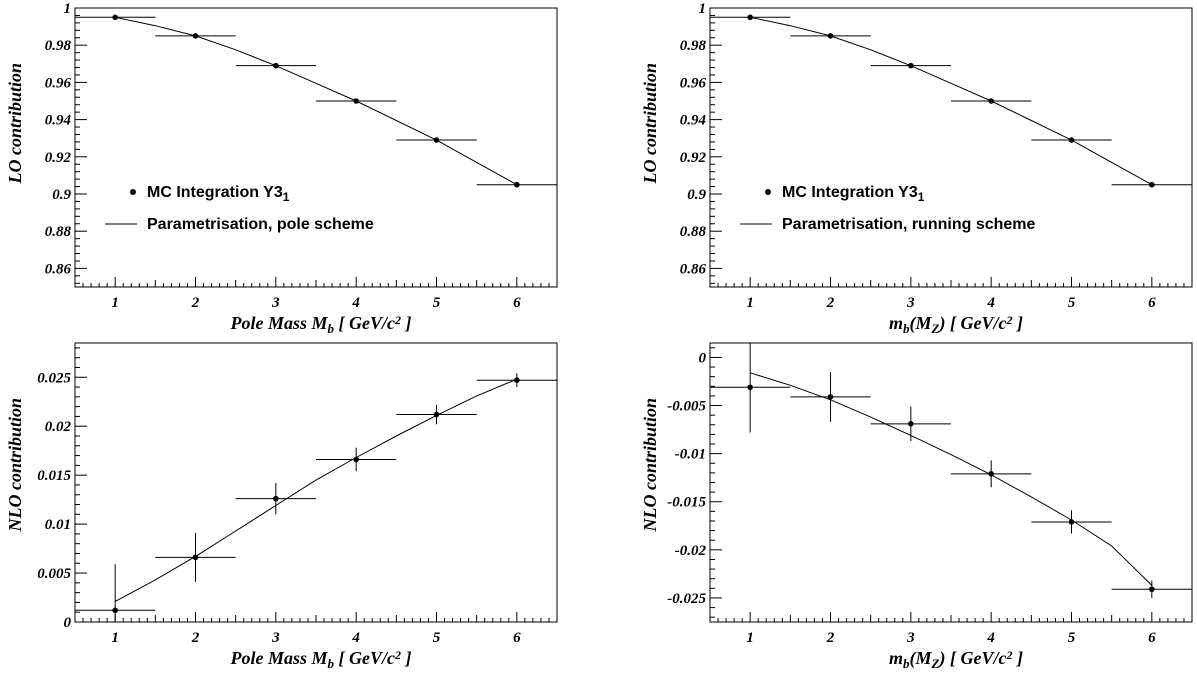 The image size is (1197, 673). I want to click on y-tick-label: -0.02, so click(691, 551).